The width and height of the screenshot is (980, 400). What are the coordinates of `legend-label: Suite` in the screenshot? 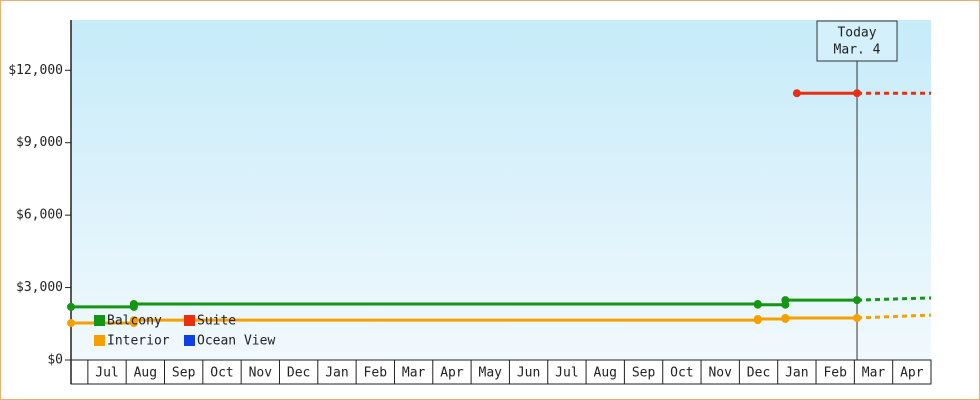 It's located at (216, 321).